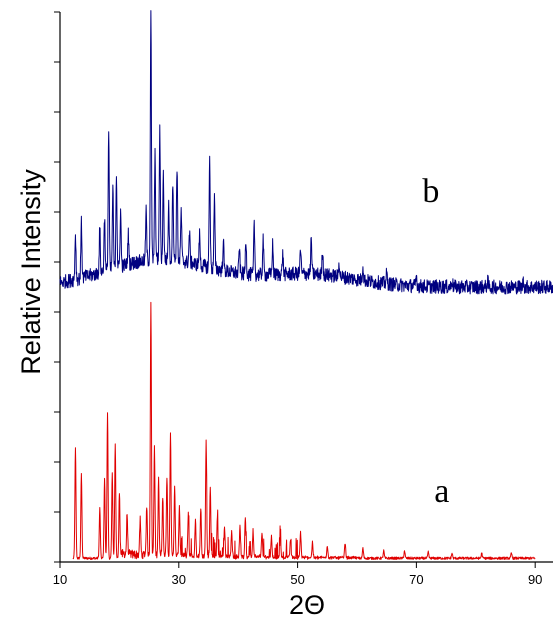 The height and width of the screenshot is (626, 553). Describe the element at coordinates (297, 579) in the screenshot. I see `x-tick-label: 50` at that location.